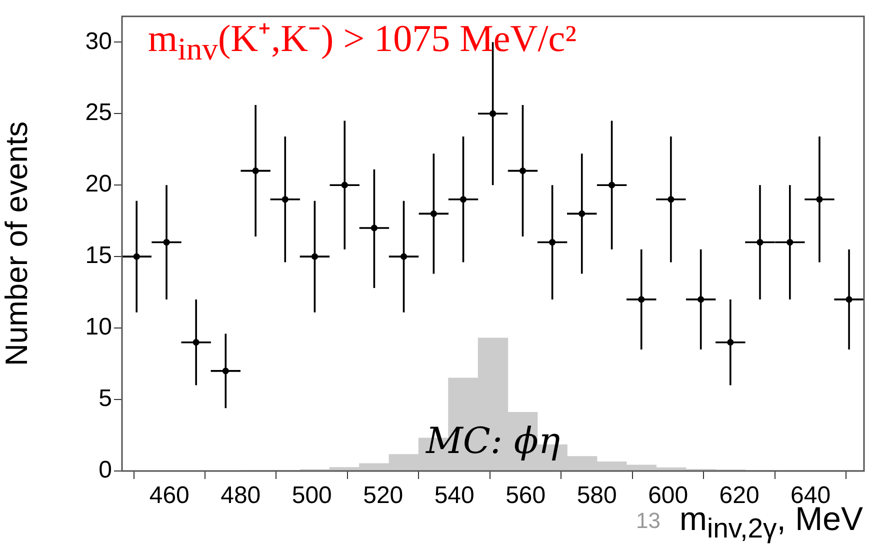 The image size is (869, 547). Describe the element at coordinates (526, 496) in the screenshot. I see `x-tick-label: 560` at that location.